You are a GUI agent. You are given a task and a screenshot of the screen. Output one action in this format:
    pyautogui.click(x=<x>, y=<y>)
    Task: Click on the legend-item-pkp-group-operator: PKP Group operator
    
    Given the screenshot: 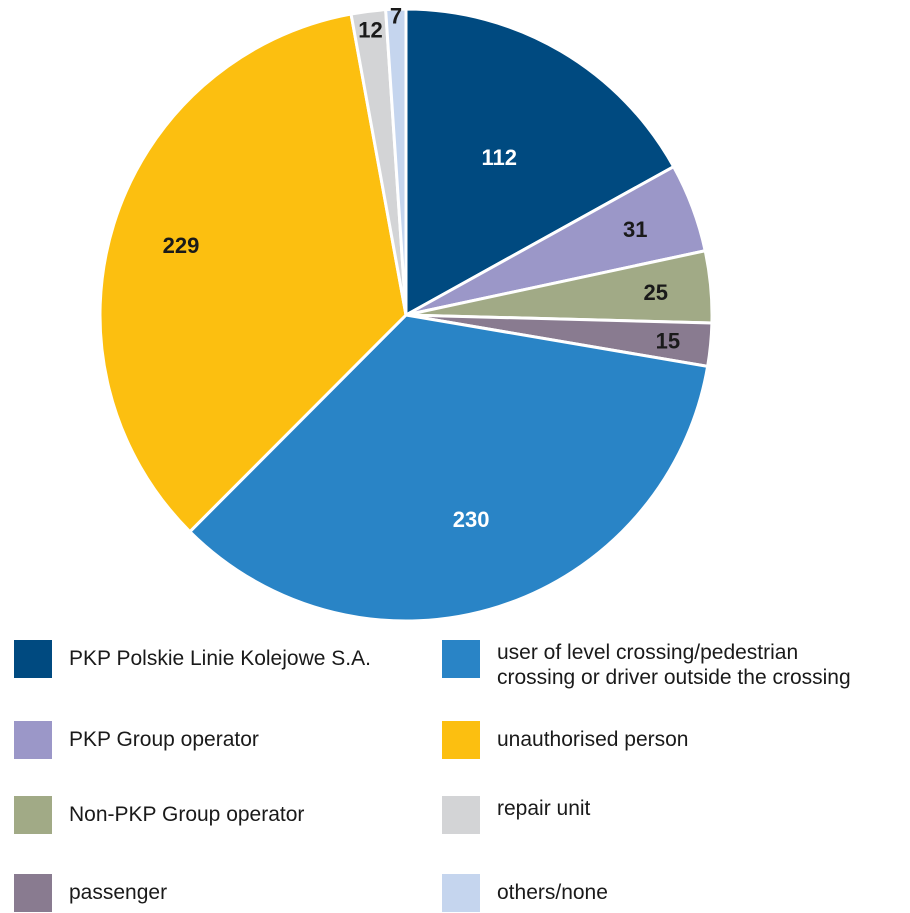 What is the action you would take?
    pyautogui.click(x=136, y=740)
    